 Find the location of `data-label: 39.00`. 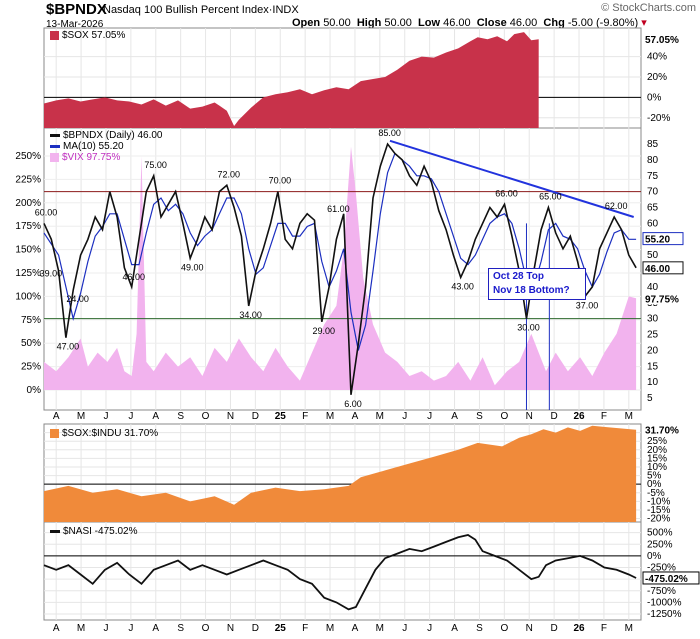

data-label: 39.00 is located at coordinates (51, 274).